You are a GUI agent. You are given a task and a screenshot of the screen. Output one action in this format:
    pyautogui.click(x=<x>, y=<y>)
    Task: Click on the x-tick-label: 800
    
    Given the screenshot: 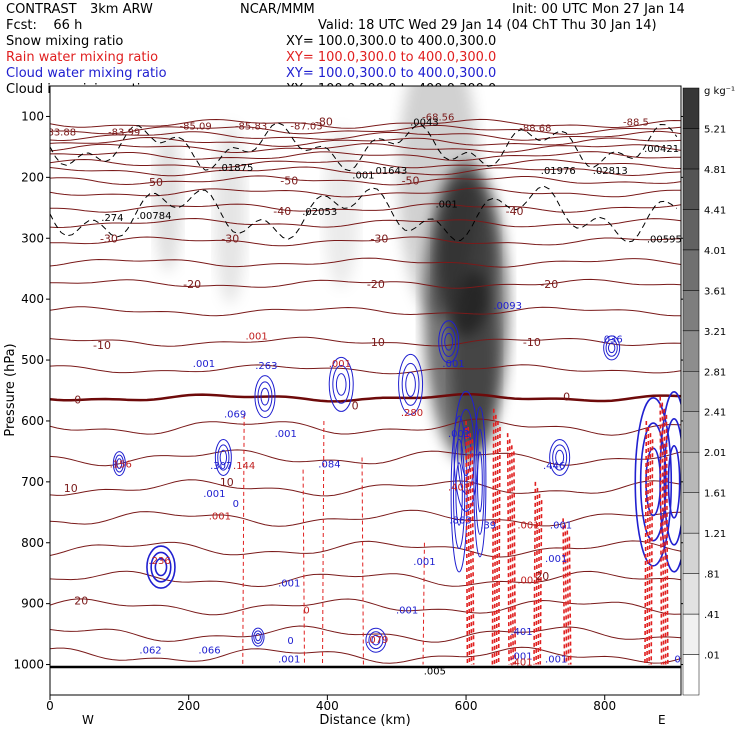 What is the action you would take?
    pyautogui.click(x=604, y=706)
    